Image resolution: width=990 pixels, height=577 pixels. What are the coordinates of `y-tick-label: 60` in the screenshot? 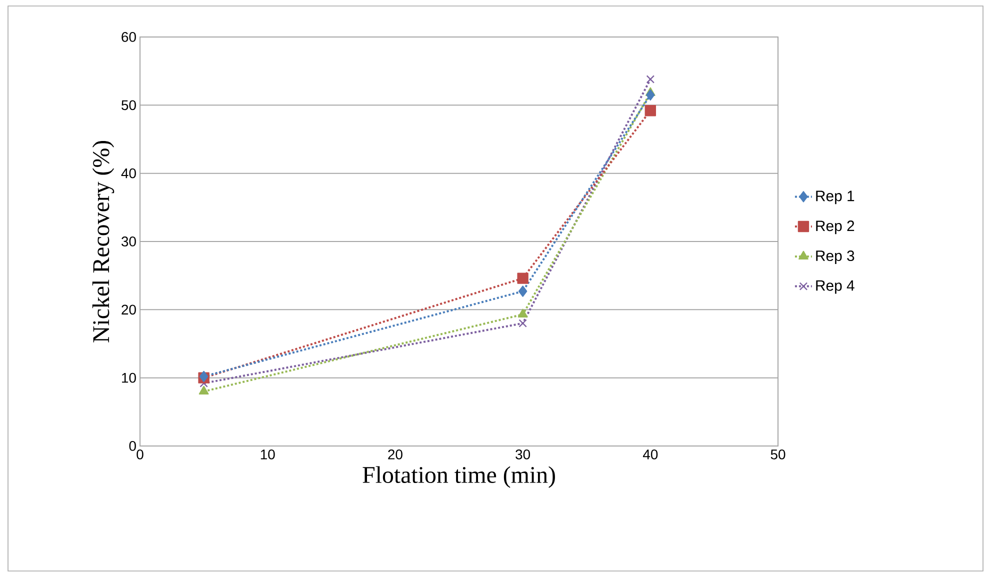 It's located at (129, 37).